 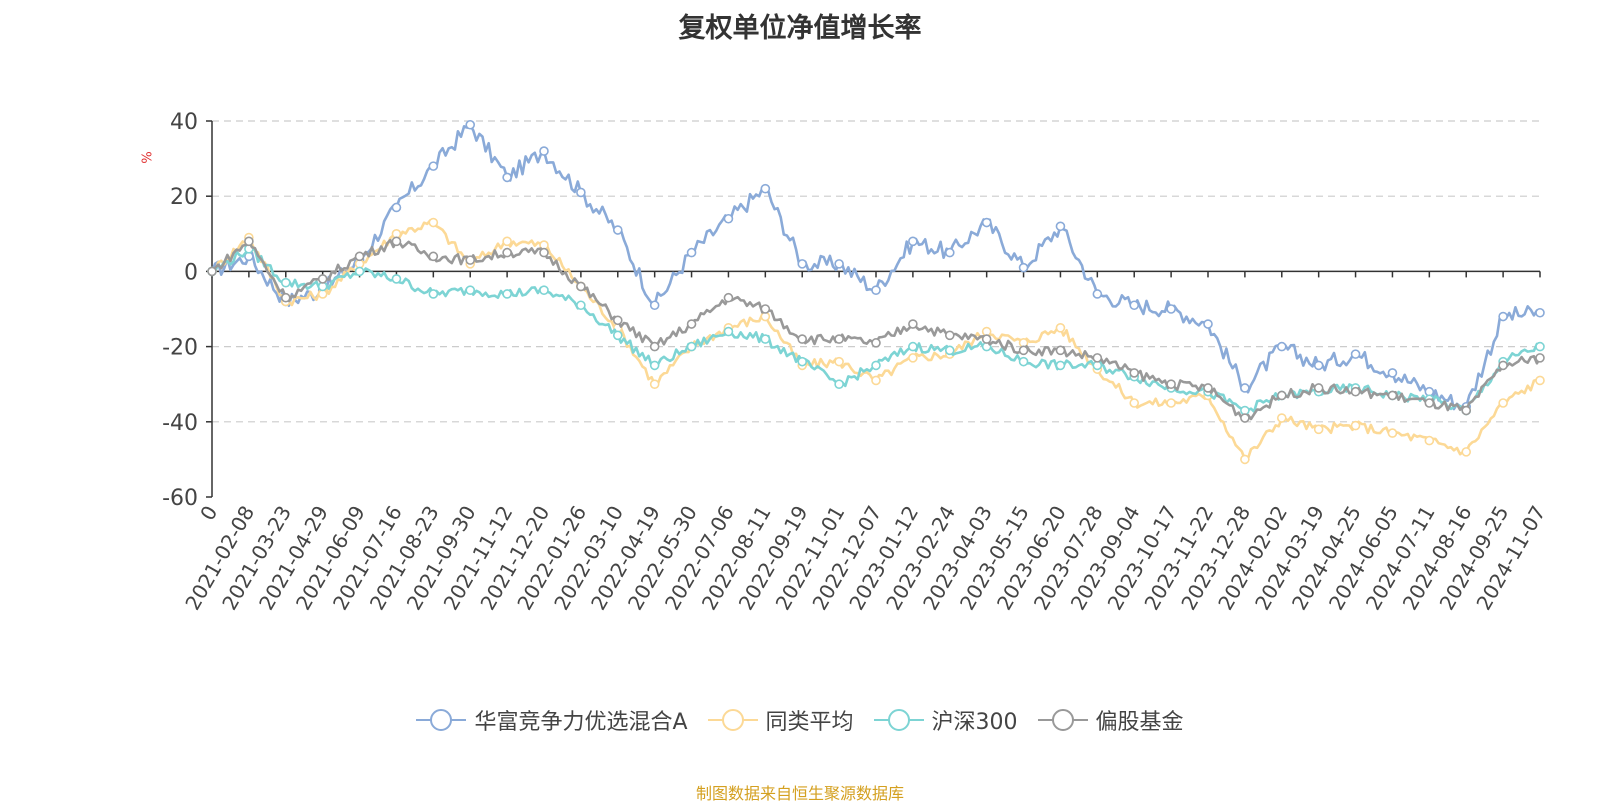 What do you see at coordinates (184, 197) in the screenshot?
I see `y-tick-label: 20` at bounding box center [184, 197].